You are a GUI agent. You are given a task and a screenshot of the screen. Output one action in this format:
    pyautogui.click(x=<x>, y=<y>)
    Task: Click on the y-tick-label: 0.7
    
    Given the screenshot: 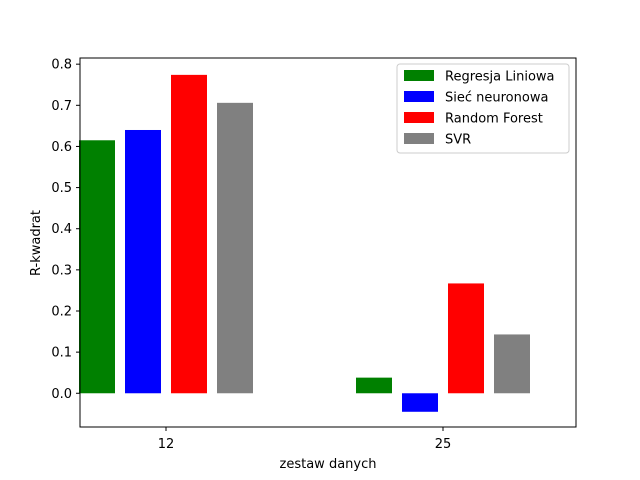 What is the action you would take?
    pyautogui.click(x=61, y=106)
    